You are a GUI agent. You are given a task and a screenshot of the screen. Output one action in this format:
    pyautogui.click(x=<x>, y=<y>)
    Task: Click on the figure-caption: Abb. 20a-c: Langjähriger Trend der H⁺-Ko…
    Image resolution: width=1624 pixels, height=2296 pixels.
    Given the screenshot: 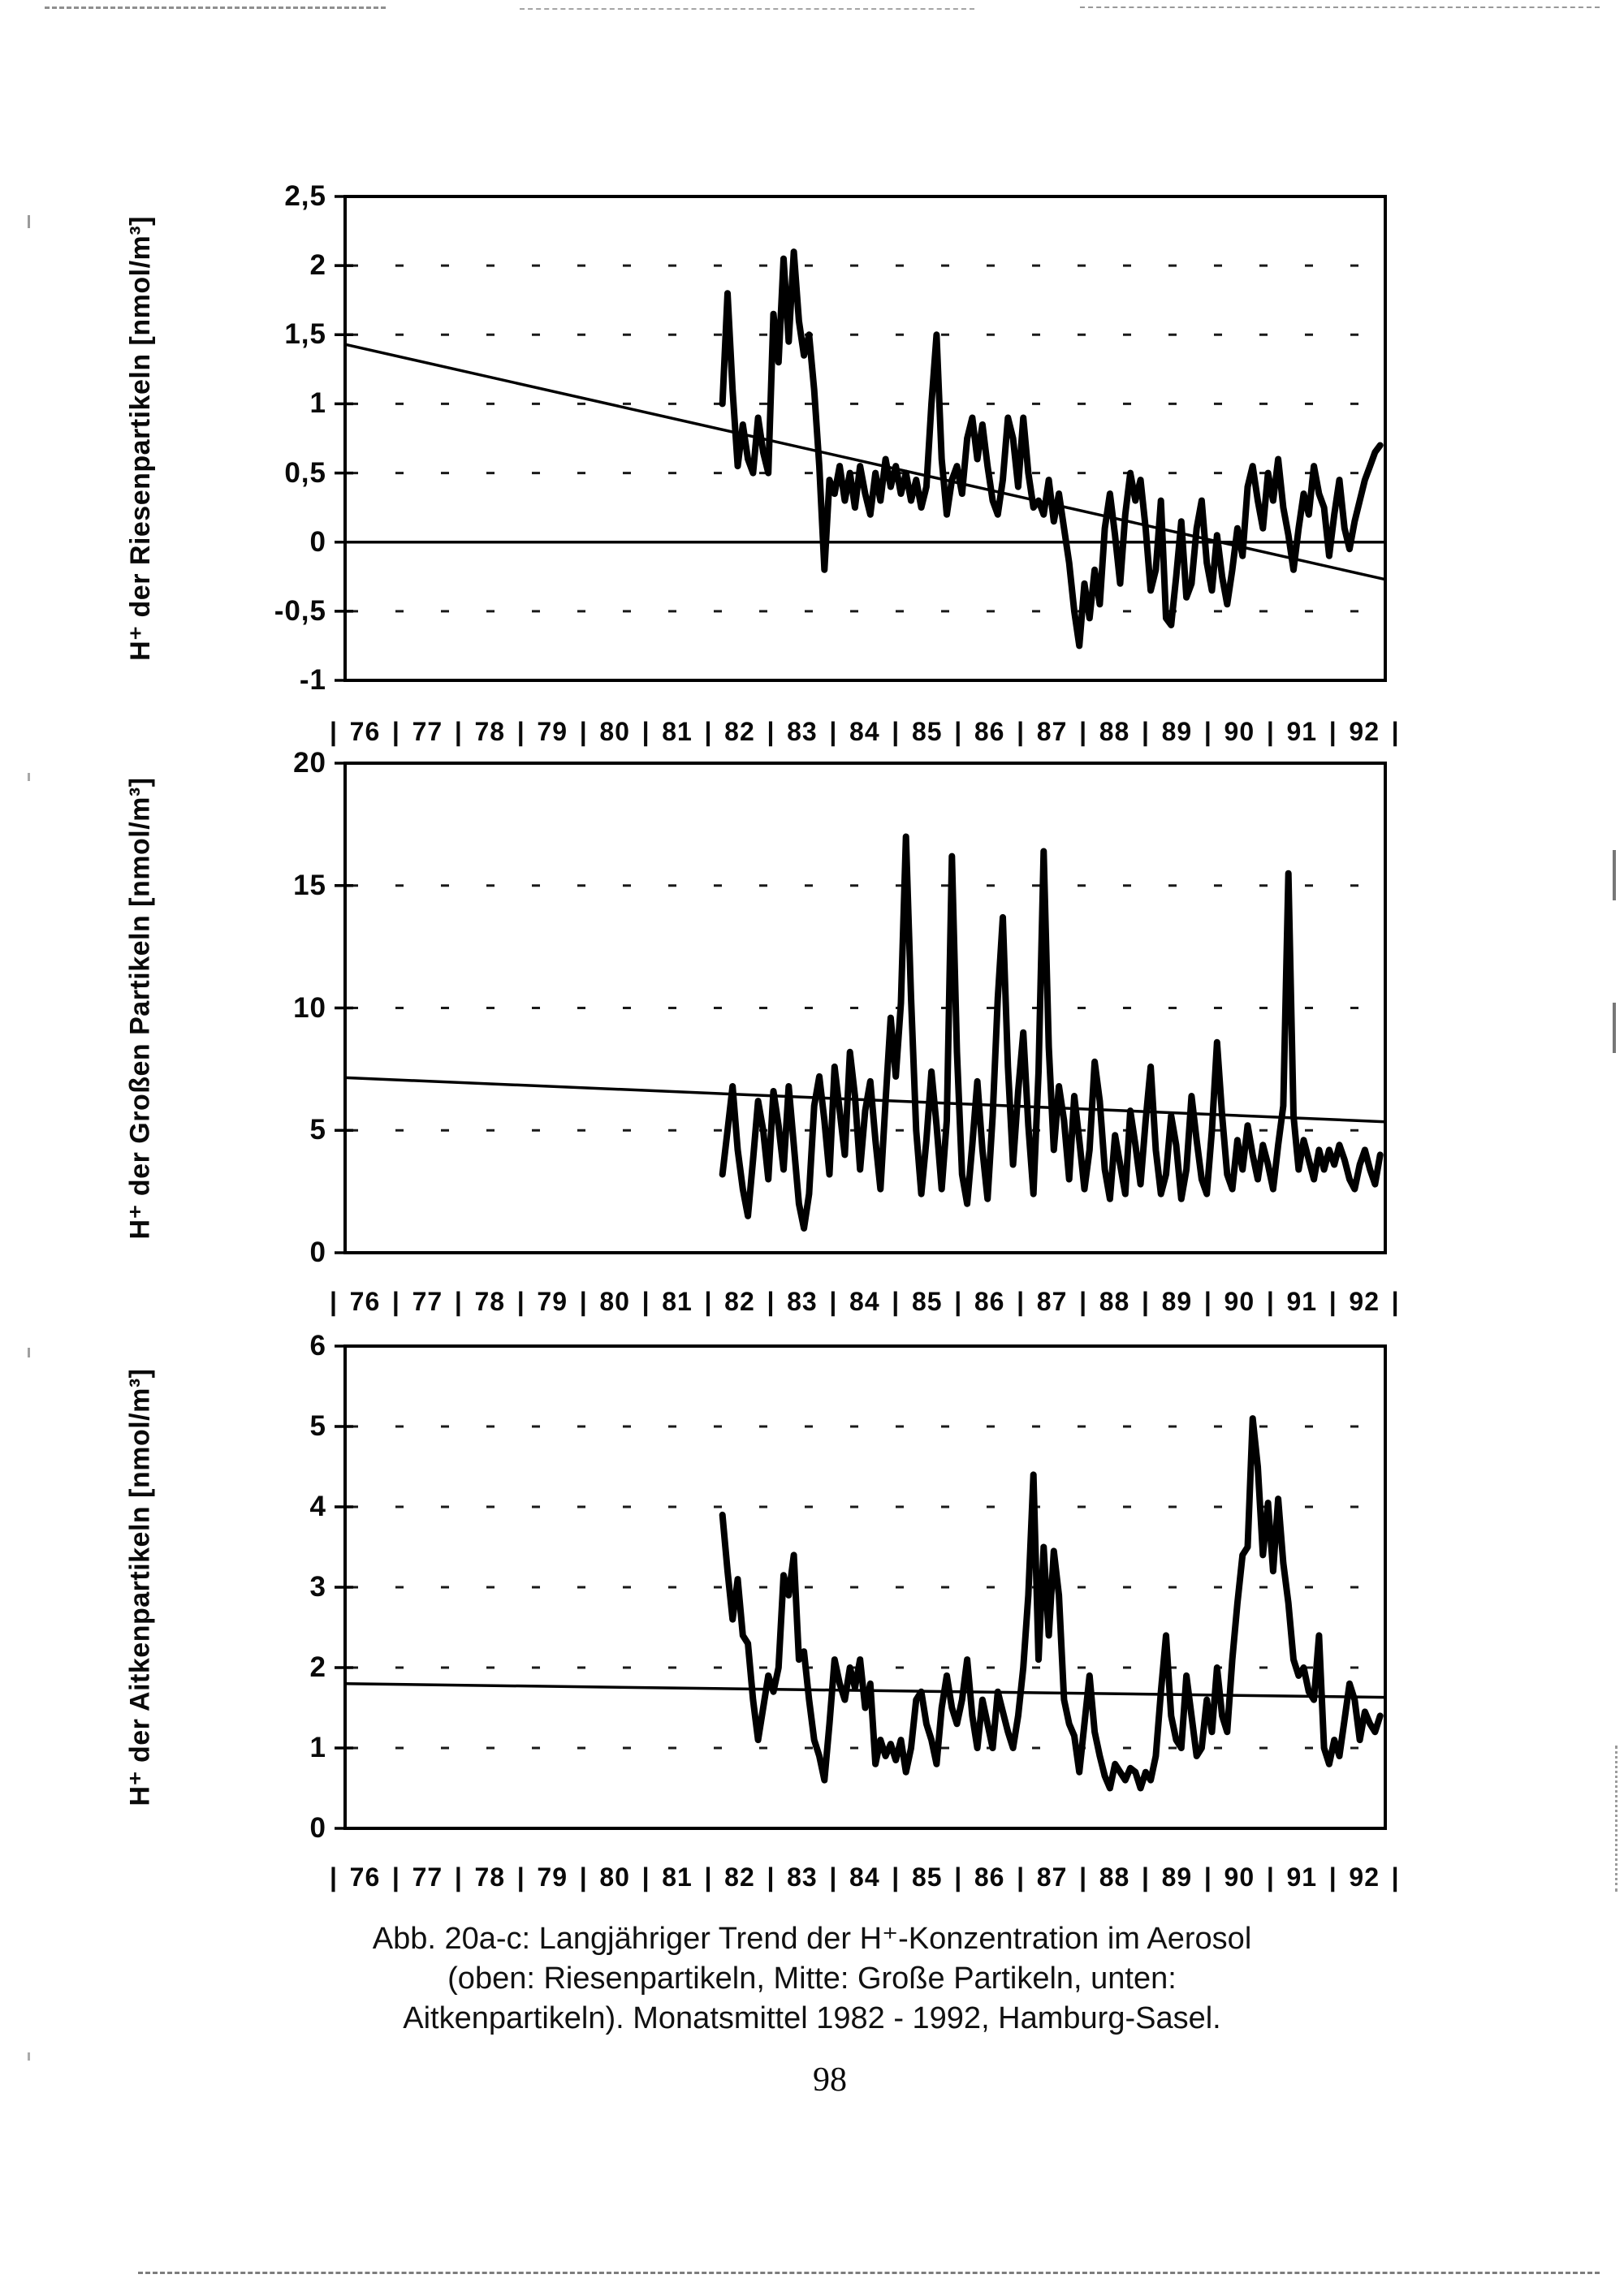 What is the action you would take?
    pyautogui.click(x=812, y=1979)
    